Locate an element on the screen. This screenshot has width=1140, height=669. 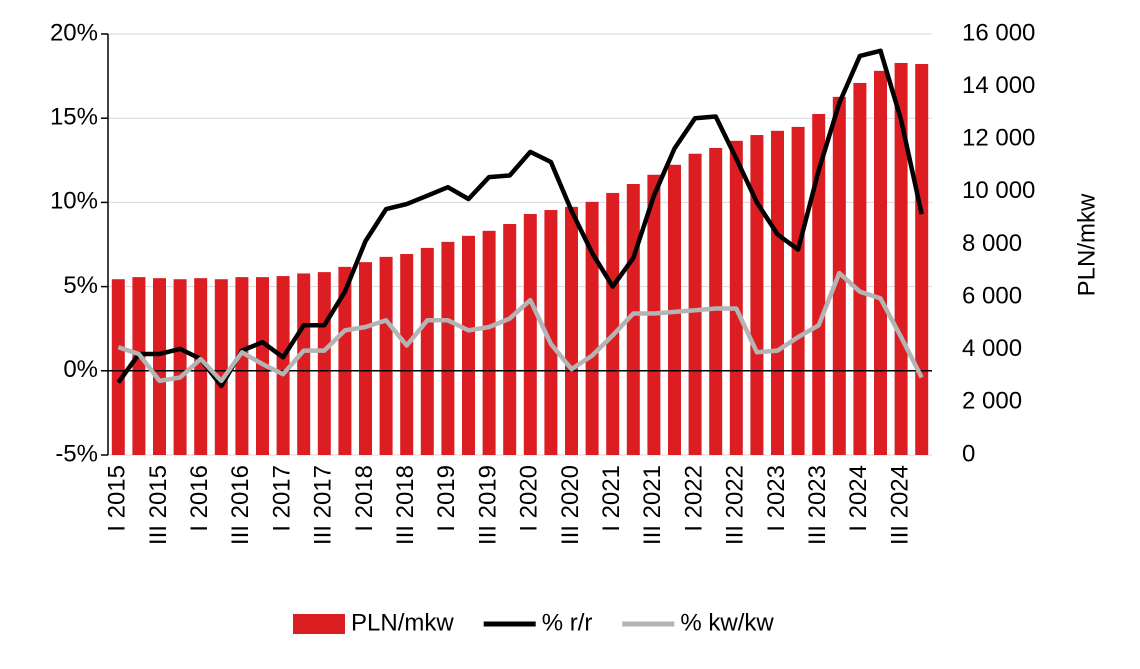
y-tick-label: 10% is located at coordinates (74, 201).